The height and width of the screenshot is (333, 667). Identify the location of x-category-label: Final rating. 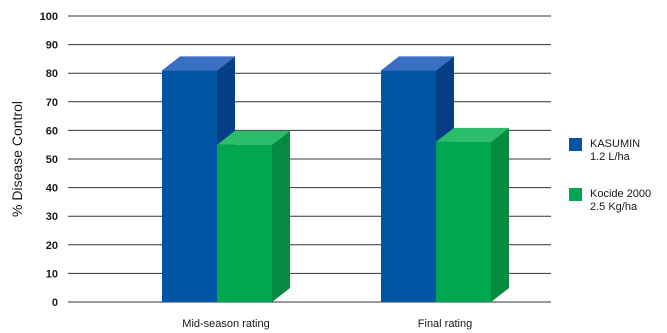
(445, 324).